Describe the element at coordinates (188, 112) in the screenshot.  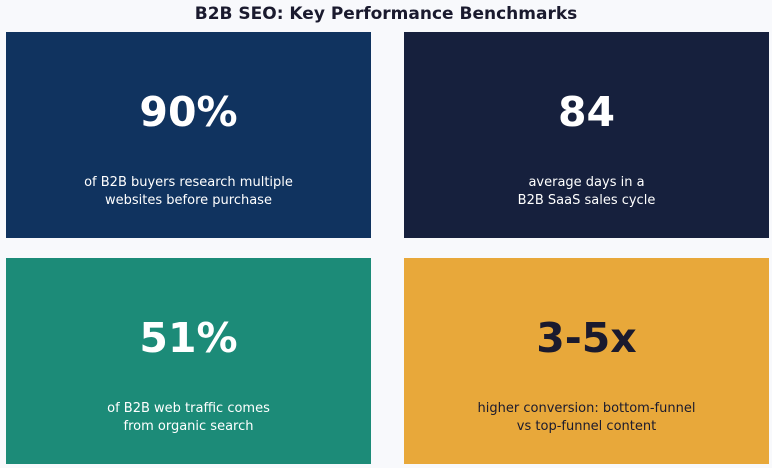
I see `stat-value: 90%` at that location.